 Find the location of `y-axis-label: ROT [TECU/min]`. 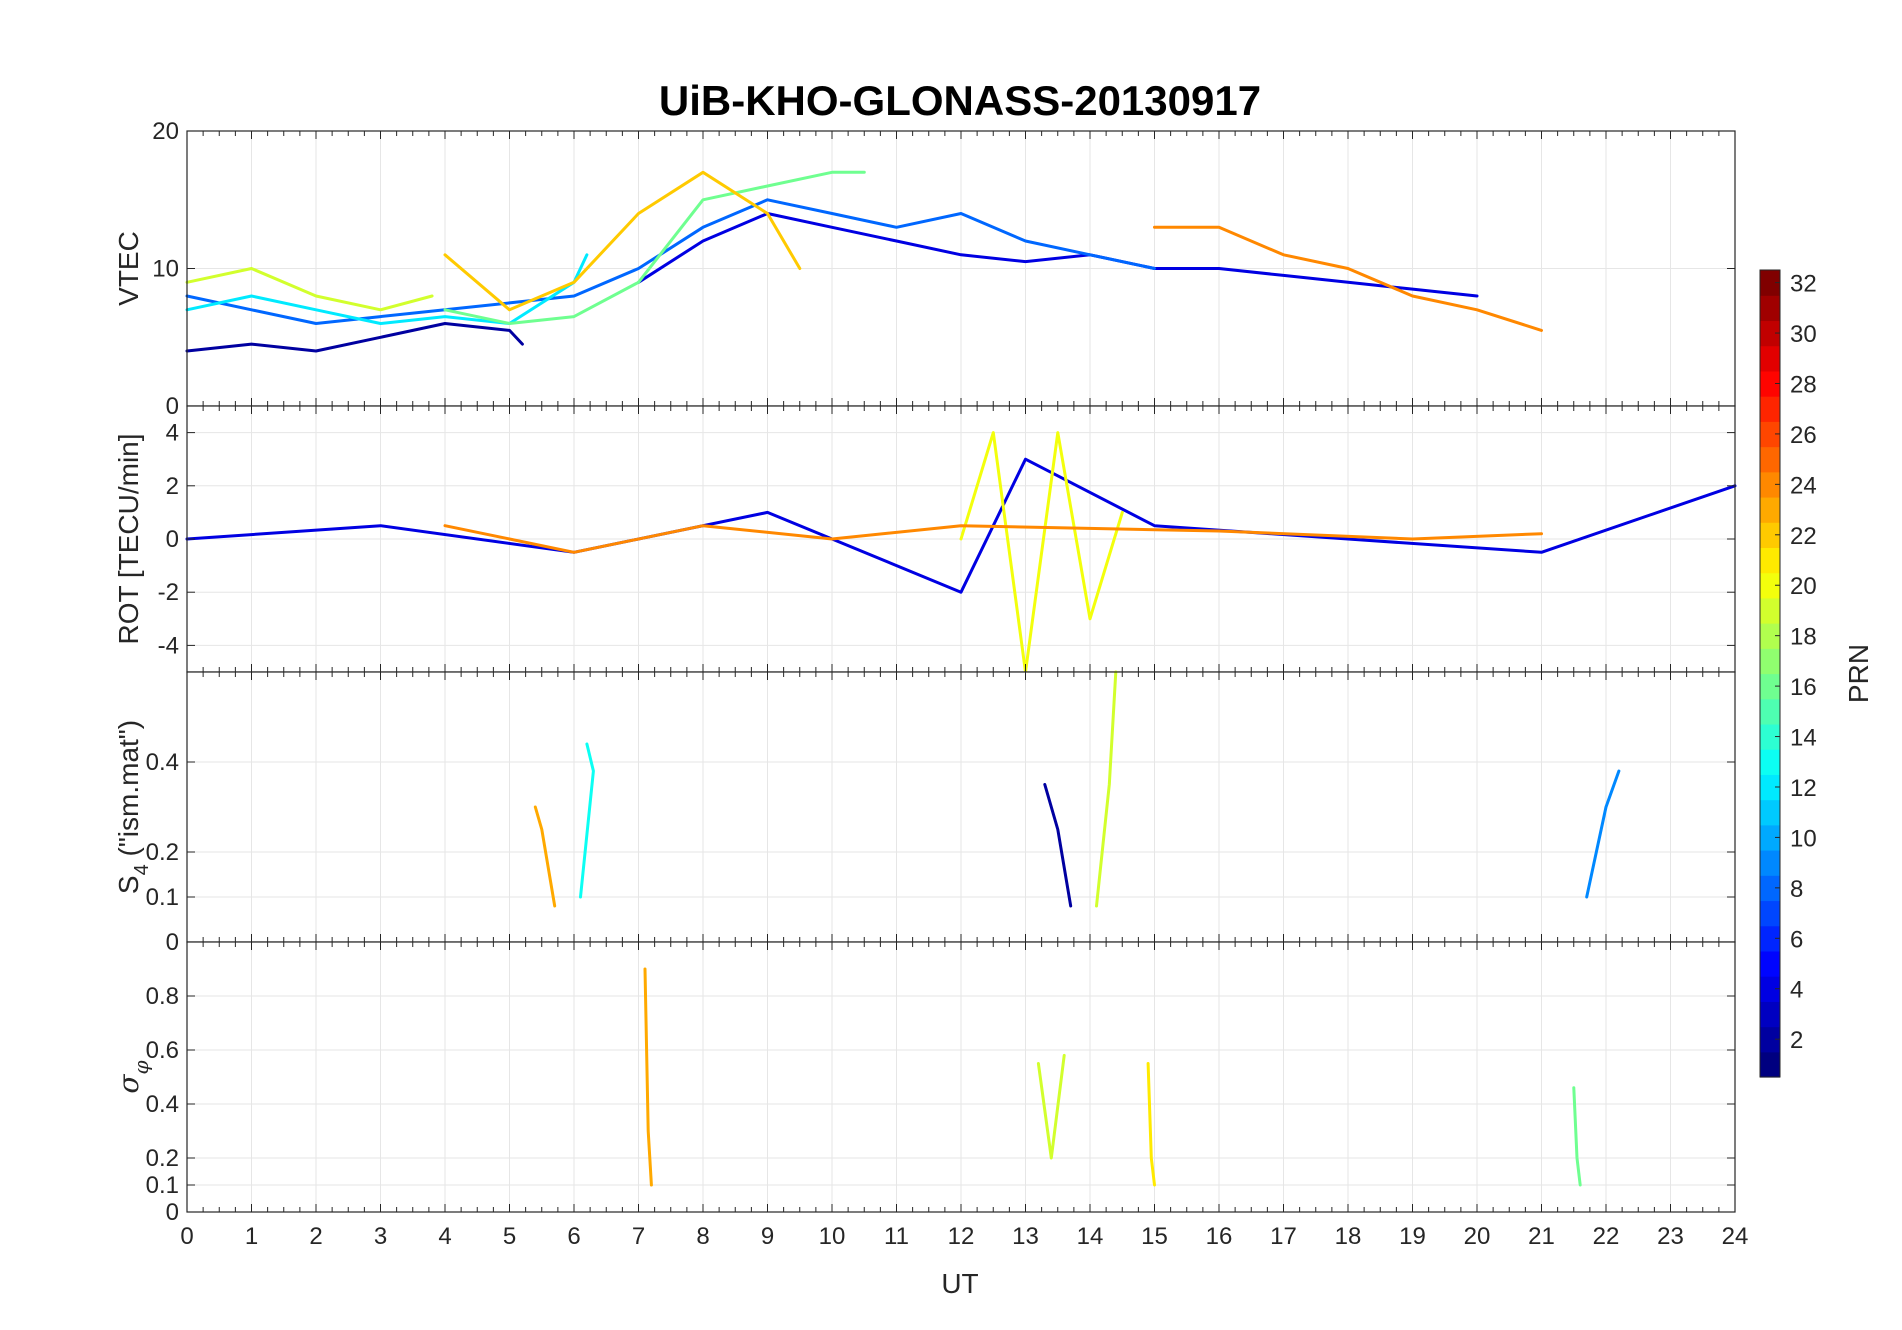

y-axis-label: ROT [TECU/min] is located at coordinates (128, 538).